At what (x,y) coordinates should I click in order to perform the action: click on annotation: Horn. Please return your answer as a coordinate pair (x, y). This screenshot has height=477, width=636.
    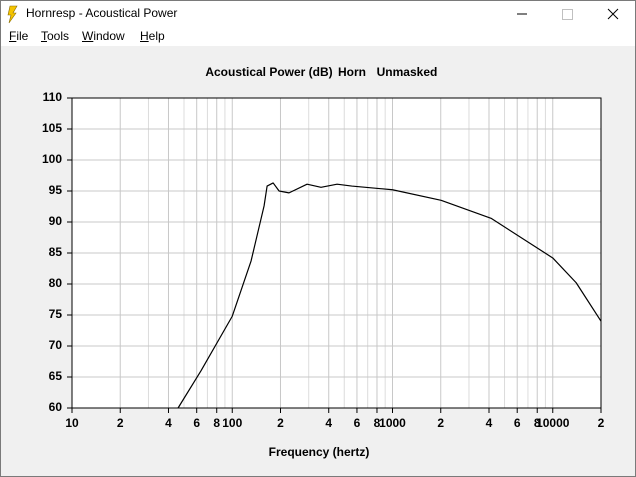
    Looking at the image, I should click on (352, 72).